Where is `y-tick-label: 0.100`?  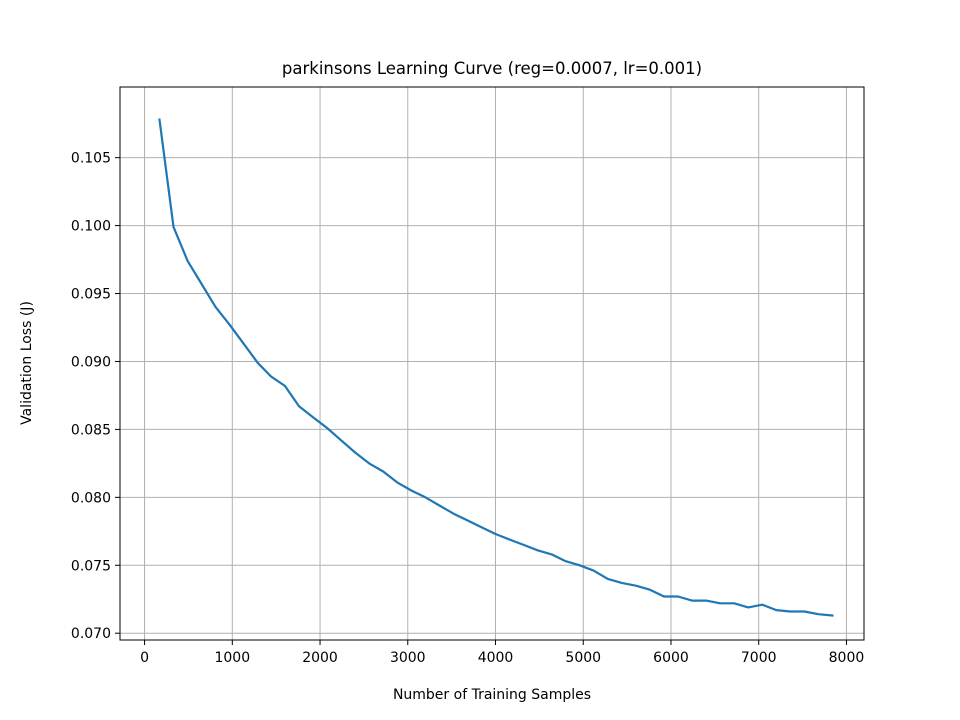 y-tick-label: 0.100 is located at coordinates (91, 227).